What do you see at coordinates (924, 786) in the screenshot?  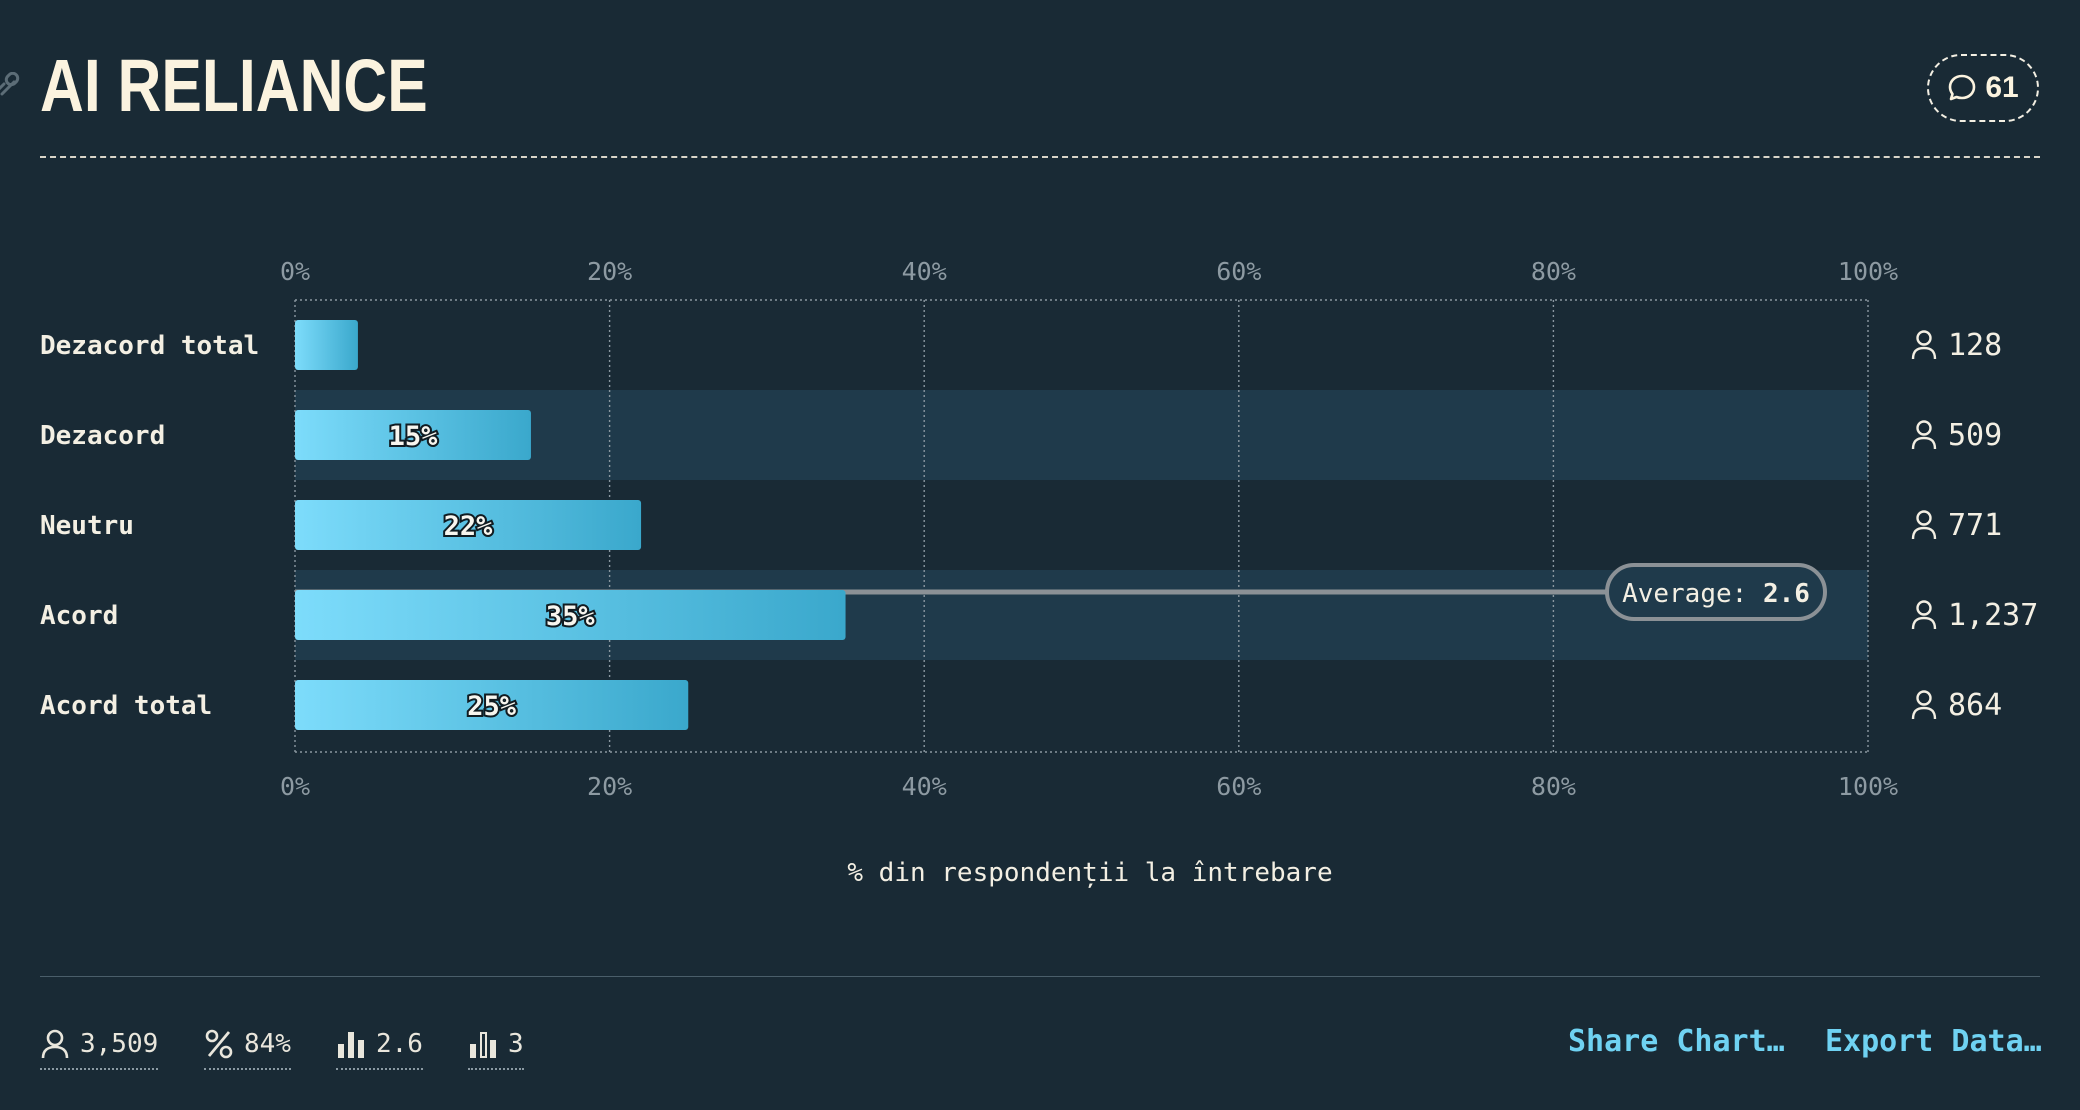 I see `x-tick-label-bottom: 40%` at bounding box center [924, 786].